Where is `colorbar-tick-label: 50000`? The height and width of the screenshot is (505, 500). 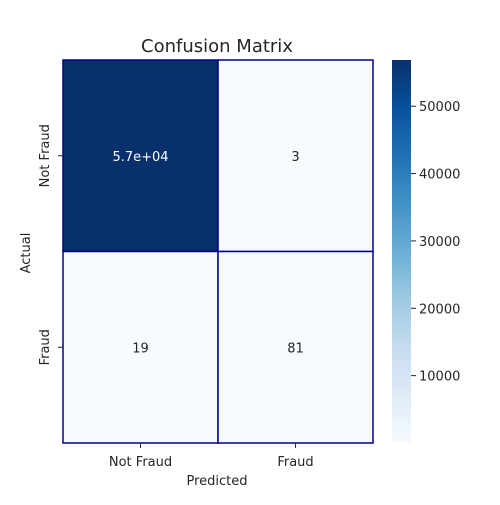
colorbar-tick-label: 50000 is located at coordinates (439, 107).